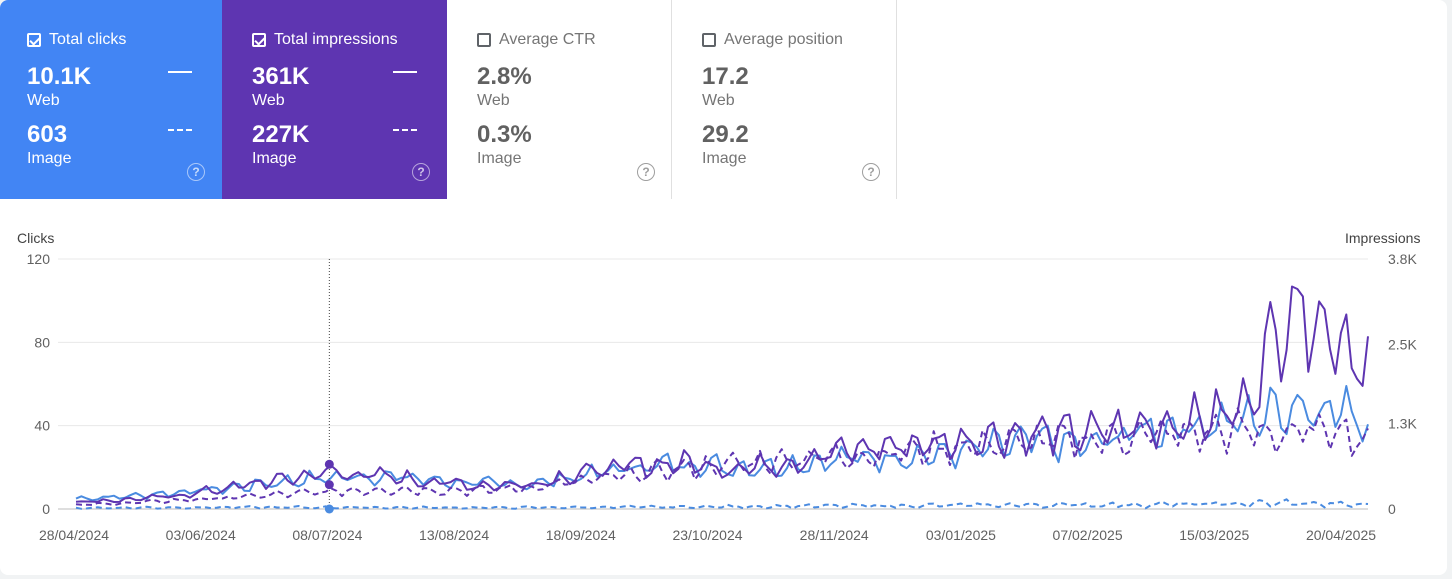 The image size is (1452, 579). I want to click on metric-card-header: Average position, so click(772, 40).